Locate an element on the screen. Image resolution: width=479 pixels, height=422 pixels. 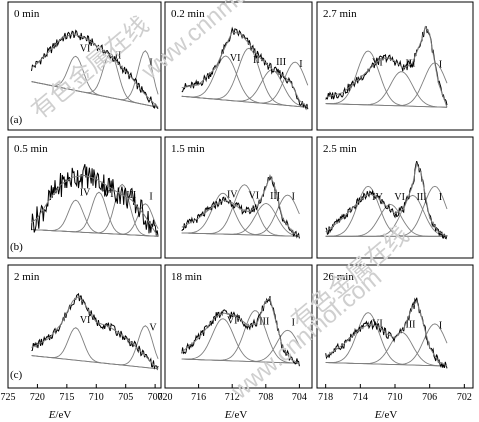
x-axis-label-3: E/eV is located at coordinates (386, 415).